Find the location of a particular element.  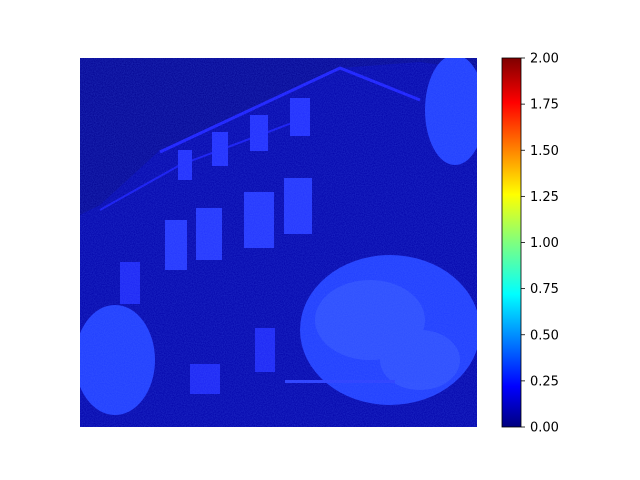

colorbar-tick-label: 1.75 is located at coordinates (544, 105).